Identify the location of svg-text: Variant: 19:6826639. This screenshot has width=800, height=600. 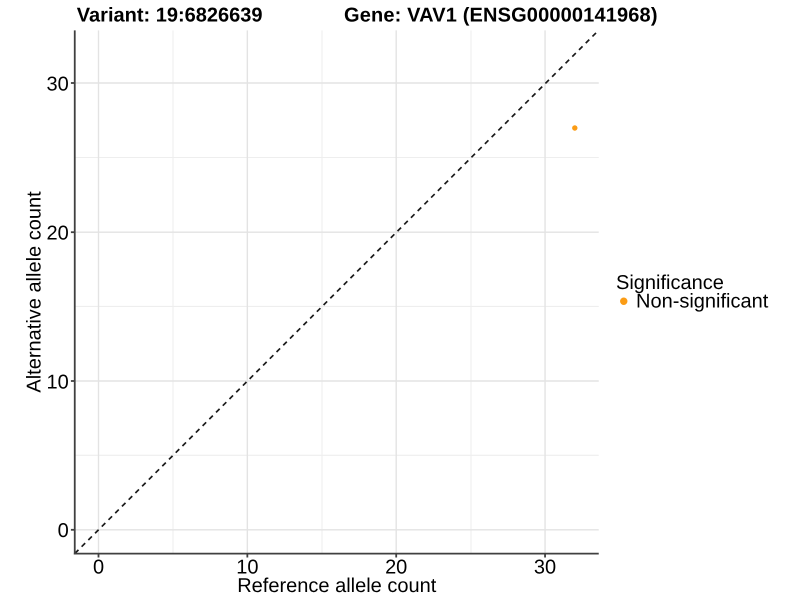
(170, 15).